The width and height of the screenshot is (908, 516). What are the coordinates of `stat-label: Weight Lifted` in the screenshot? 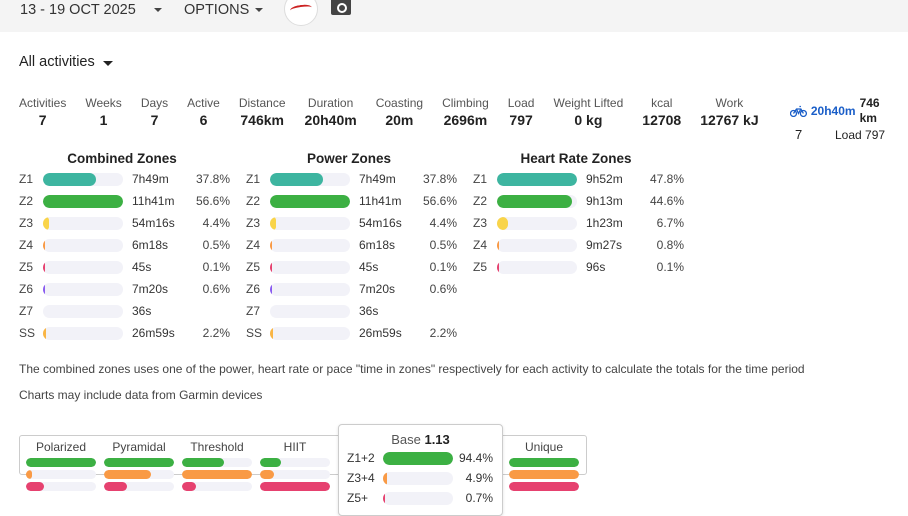 It's located at (588, 103).